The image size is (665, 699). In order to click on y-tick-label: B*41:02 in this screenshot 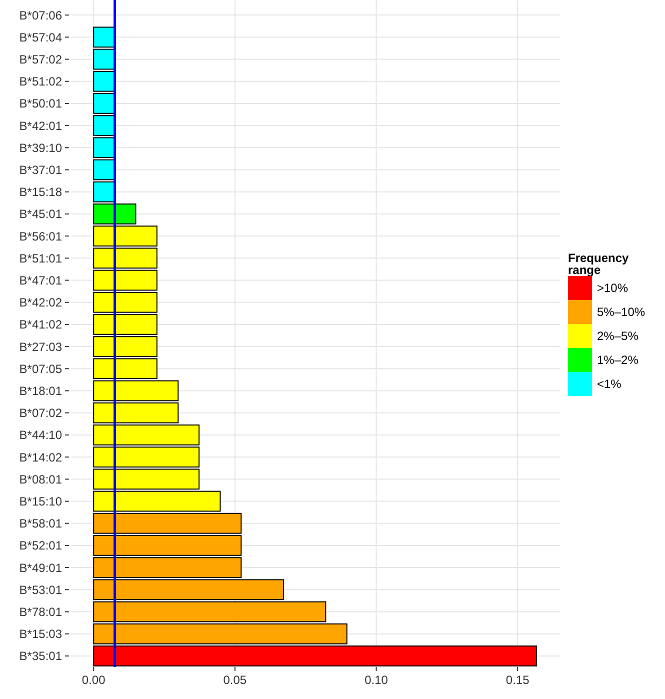, I will do `click(40, 325)`.